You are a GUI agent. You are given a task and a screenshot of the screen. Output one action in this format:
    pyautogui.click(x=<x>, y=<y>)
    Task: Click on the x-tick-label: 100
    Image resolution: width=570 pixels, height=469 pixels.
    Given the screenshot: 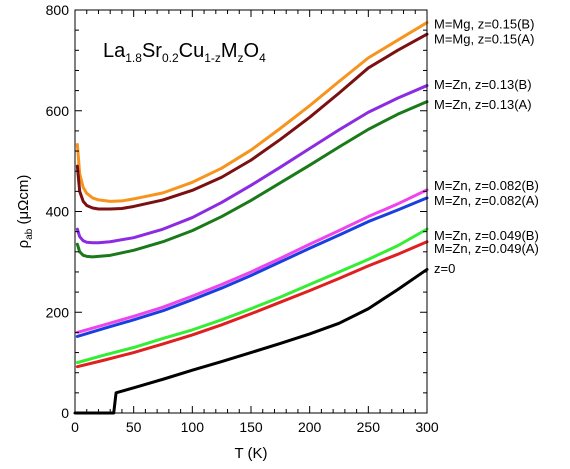 What is the action you would take?
    pyautogui.click(x=193, y=427)
    